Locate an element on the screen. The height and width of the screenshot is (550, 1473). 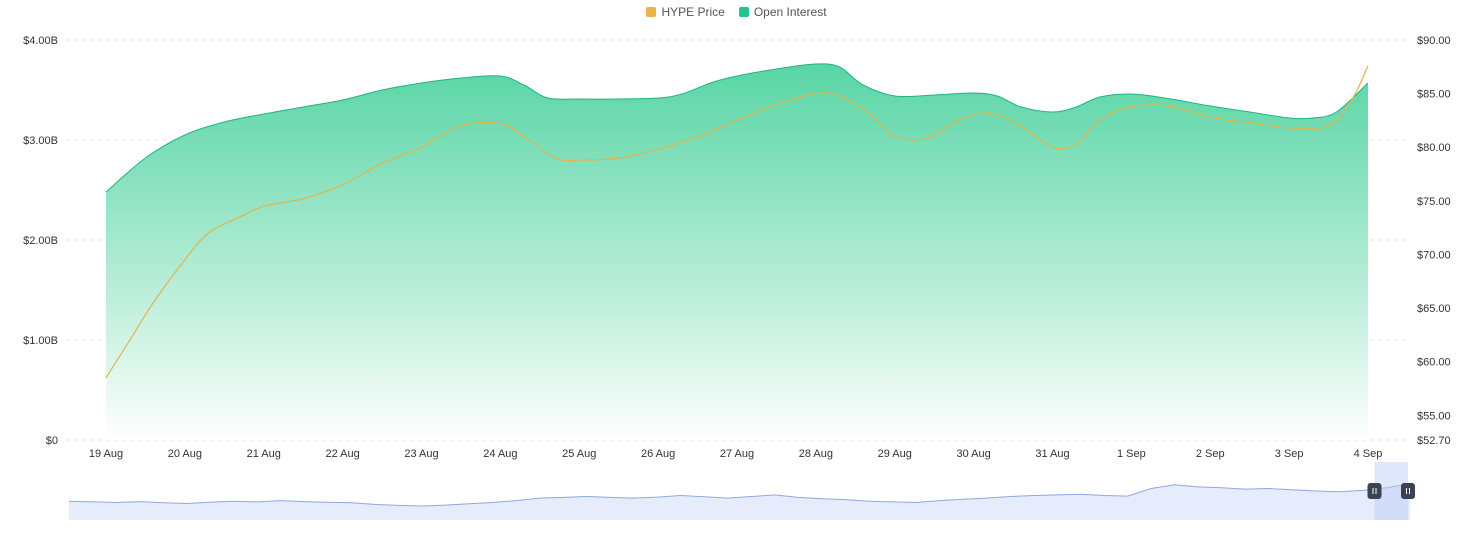
x-tick-label: 3 Sep is located at coordinates (1289, 454).